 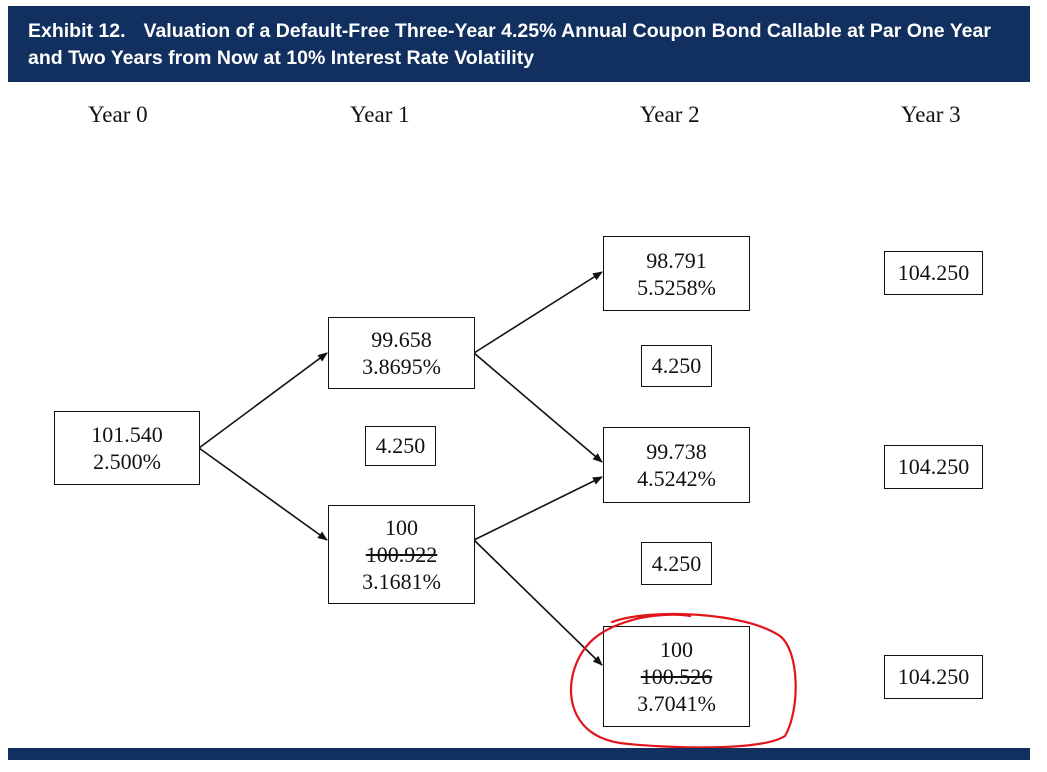 I want to click on exhibit-label: Exhibit 12., so click(x=77, y=31).